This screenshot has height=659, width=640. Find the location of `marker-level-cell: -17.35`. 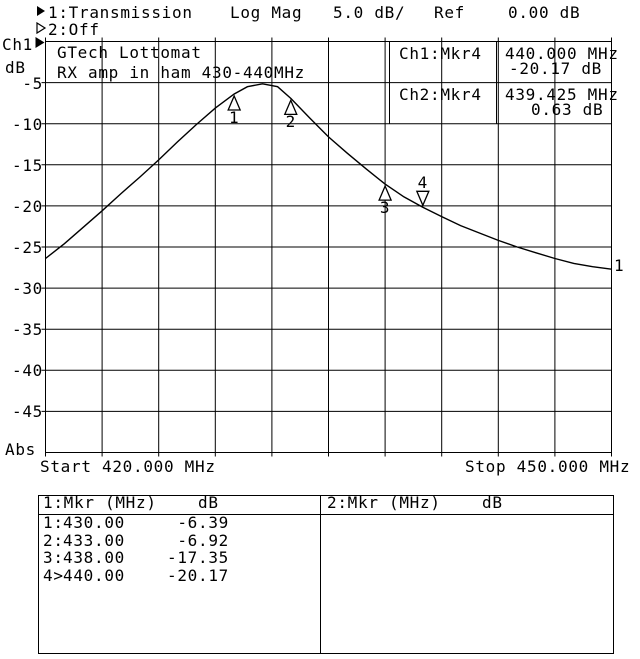

marker-level-cell: -17.35 is located at coordinates (198, 557).